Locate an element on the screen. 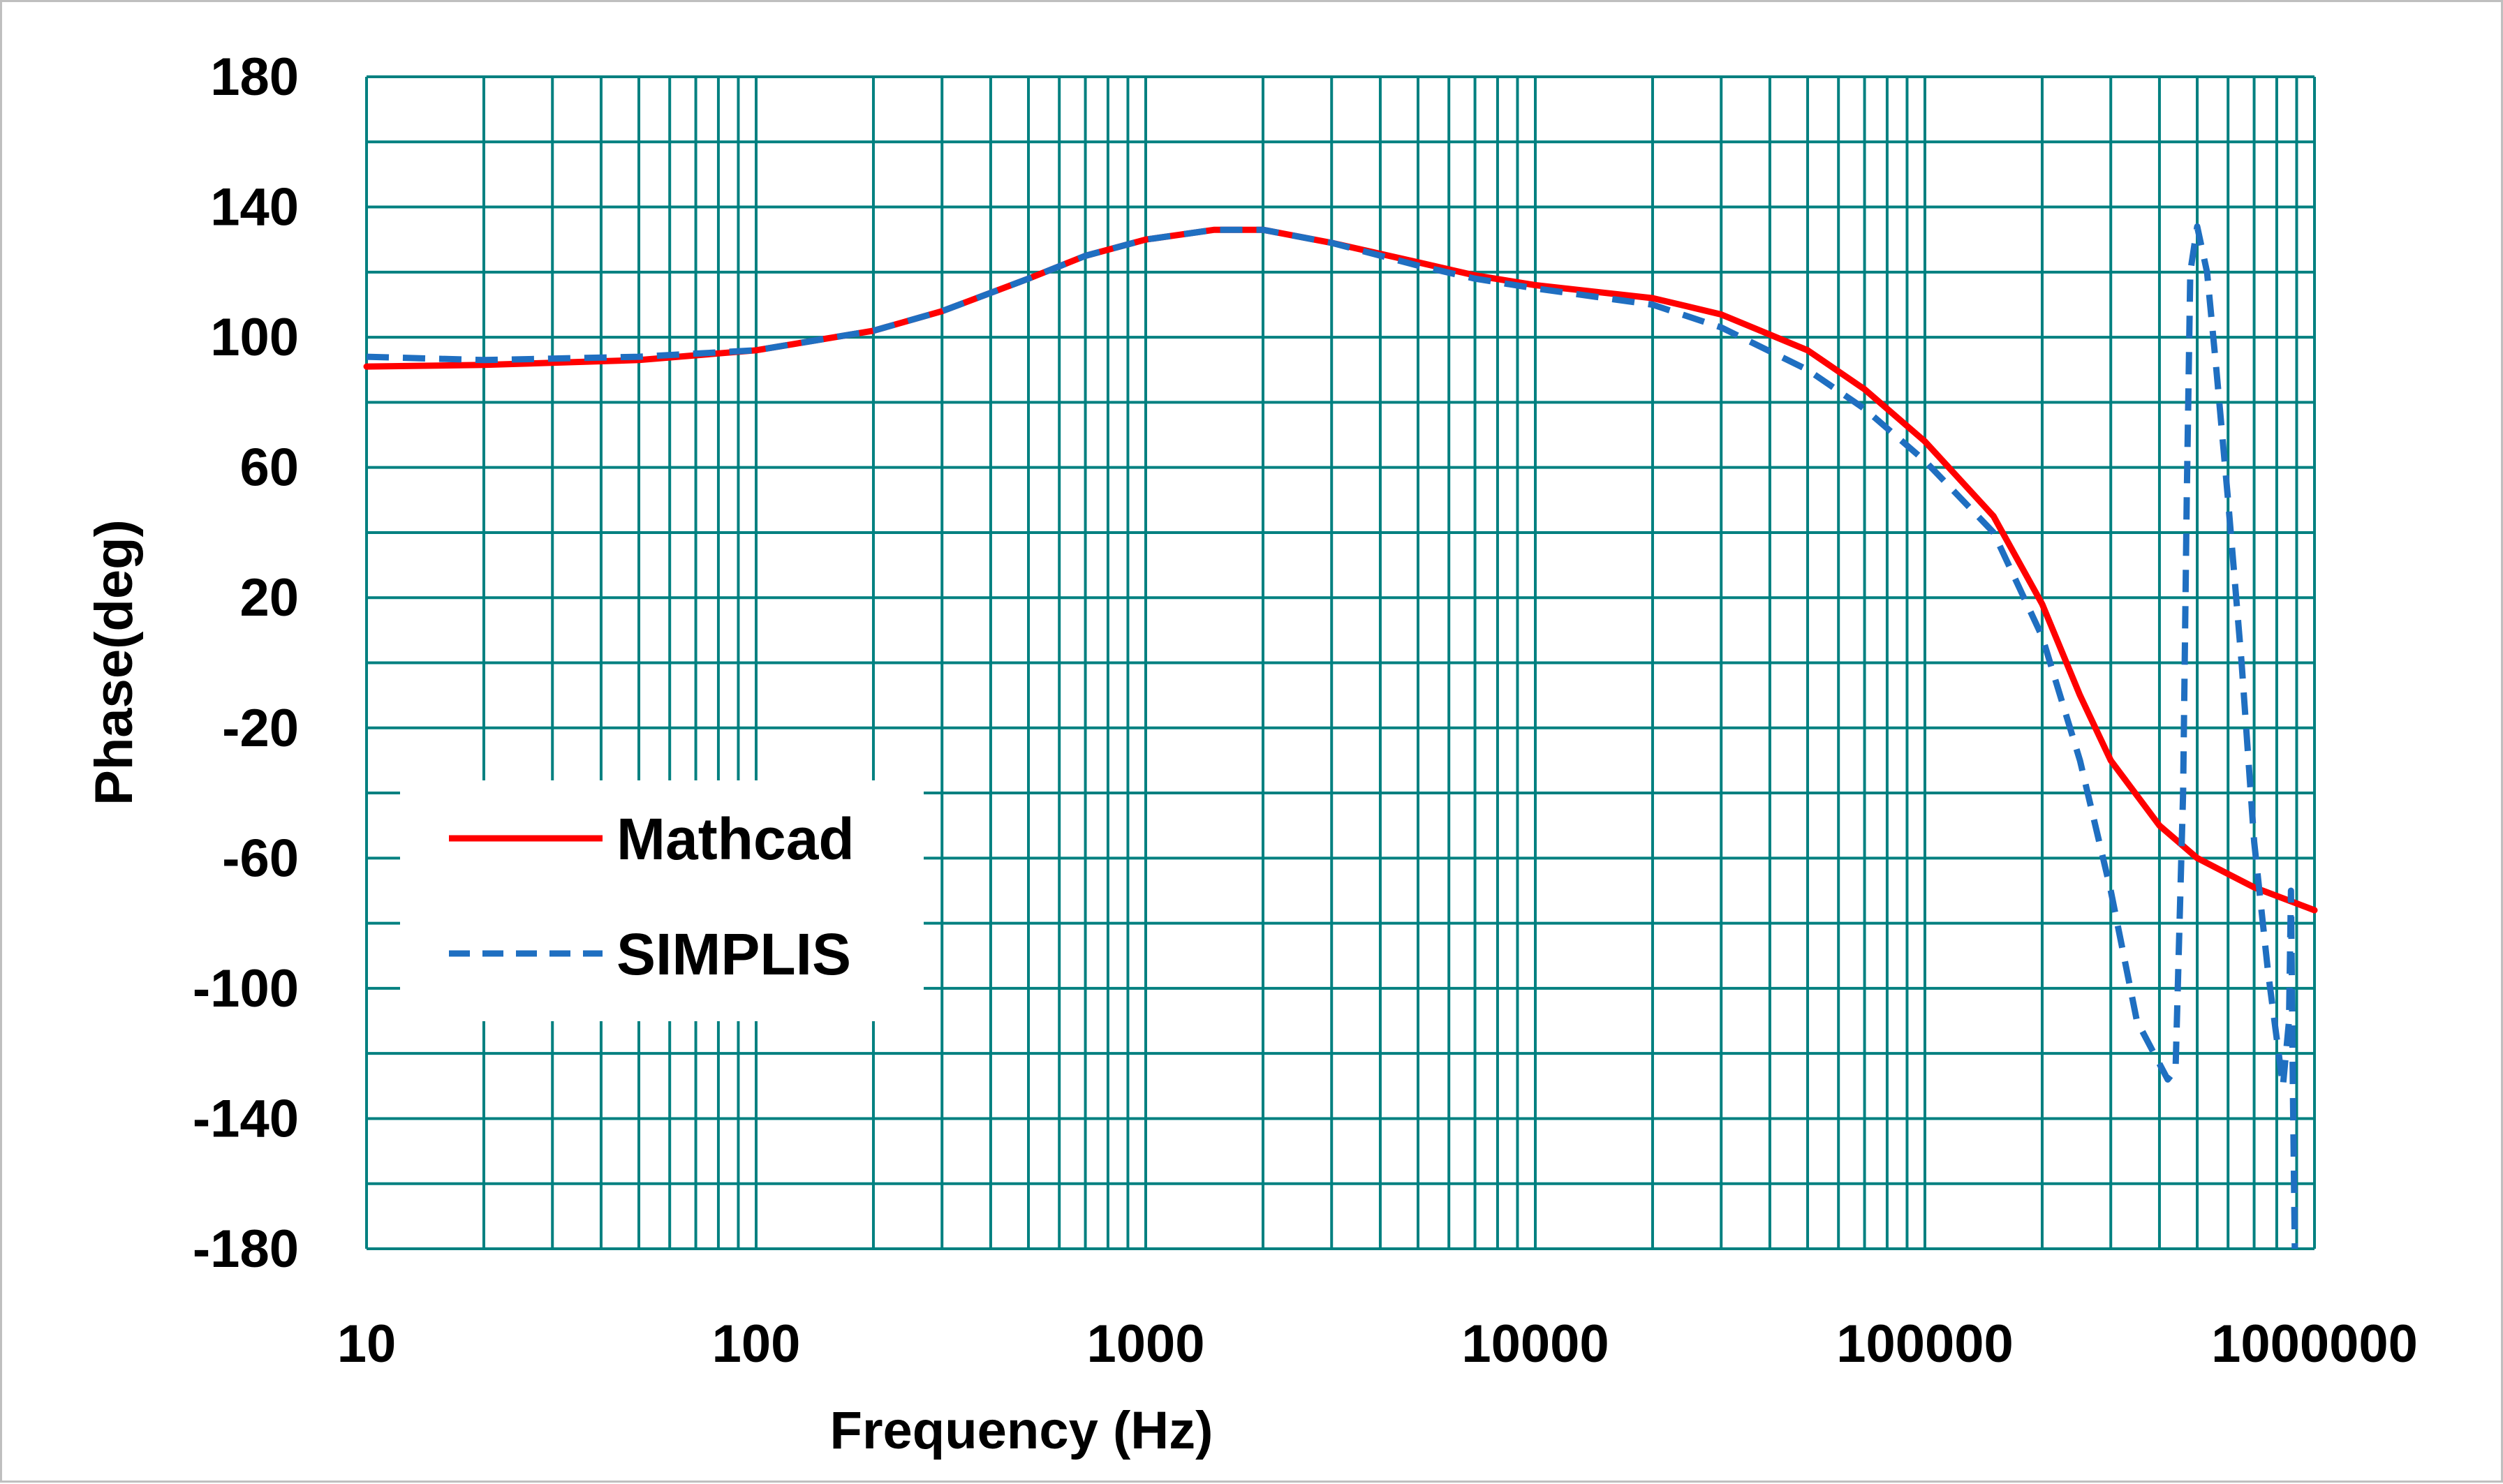  x-tick-label: 1000000 is located at coordinates (2314, 1344).